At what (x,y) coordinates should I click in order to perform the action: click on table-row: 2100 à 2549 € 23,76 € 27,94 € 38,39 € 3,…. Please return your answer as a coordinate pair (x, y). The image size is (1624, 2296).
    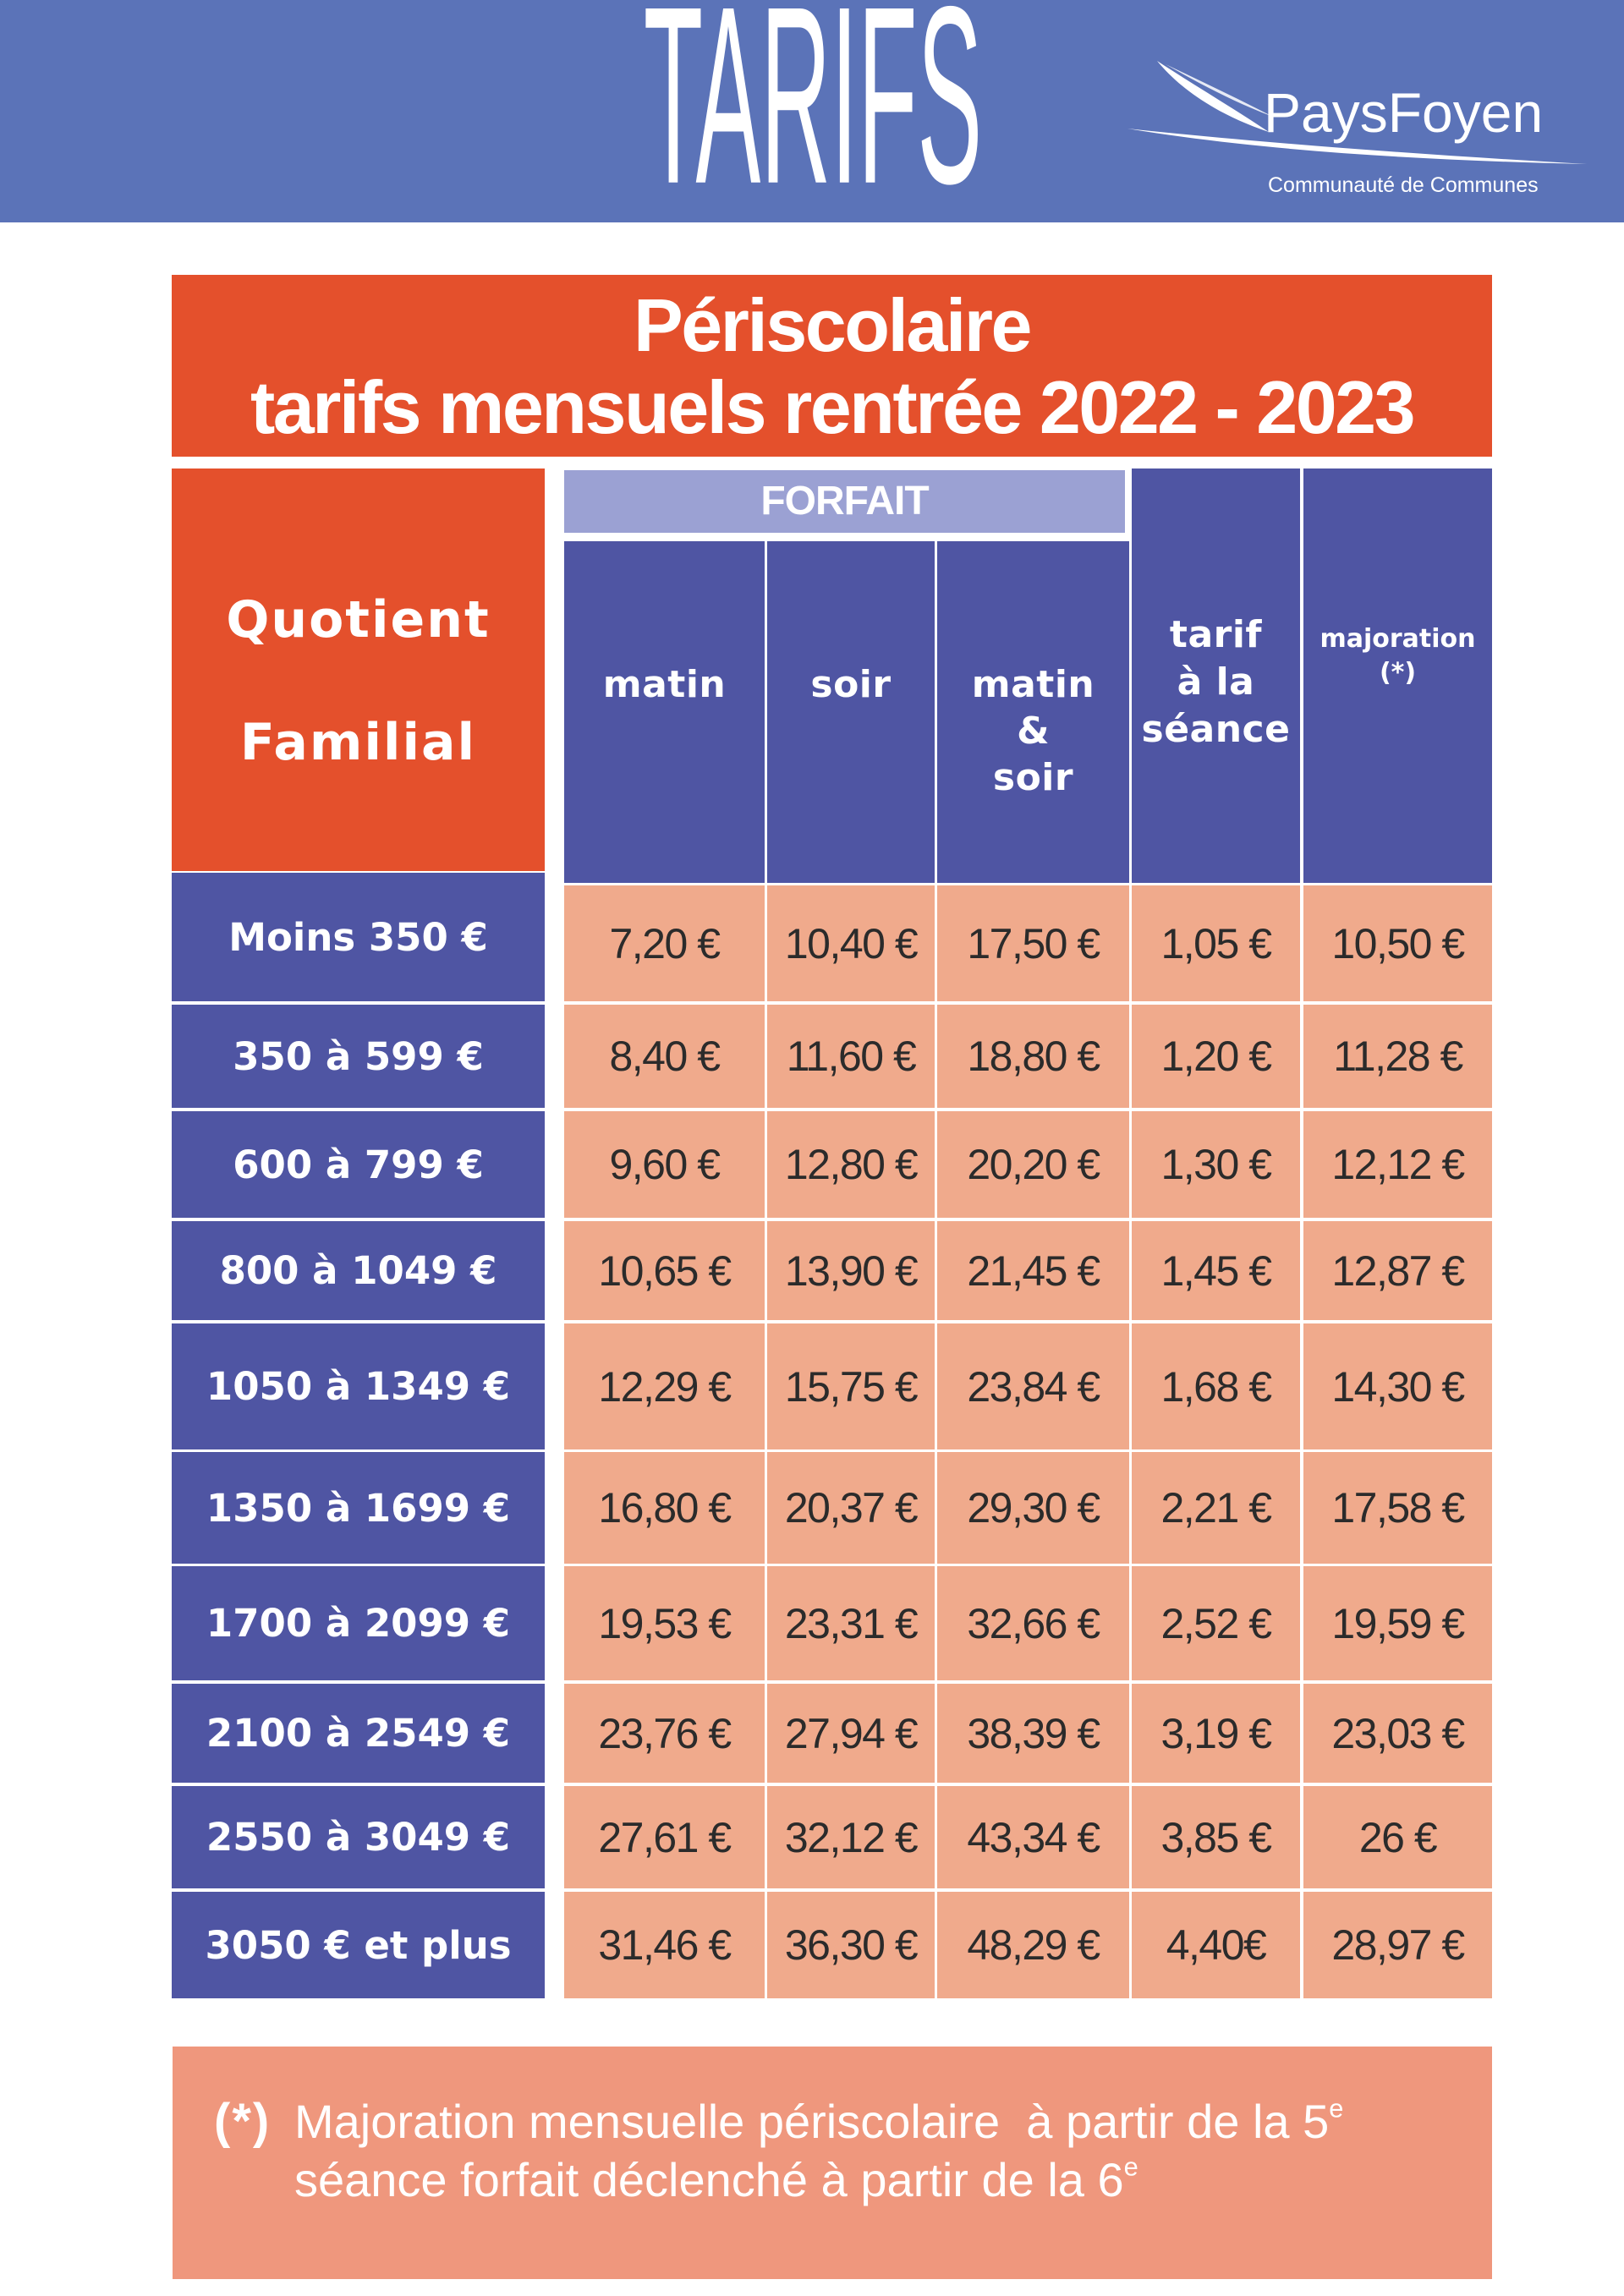
    Looking at the image, I should click on (832, 1733).